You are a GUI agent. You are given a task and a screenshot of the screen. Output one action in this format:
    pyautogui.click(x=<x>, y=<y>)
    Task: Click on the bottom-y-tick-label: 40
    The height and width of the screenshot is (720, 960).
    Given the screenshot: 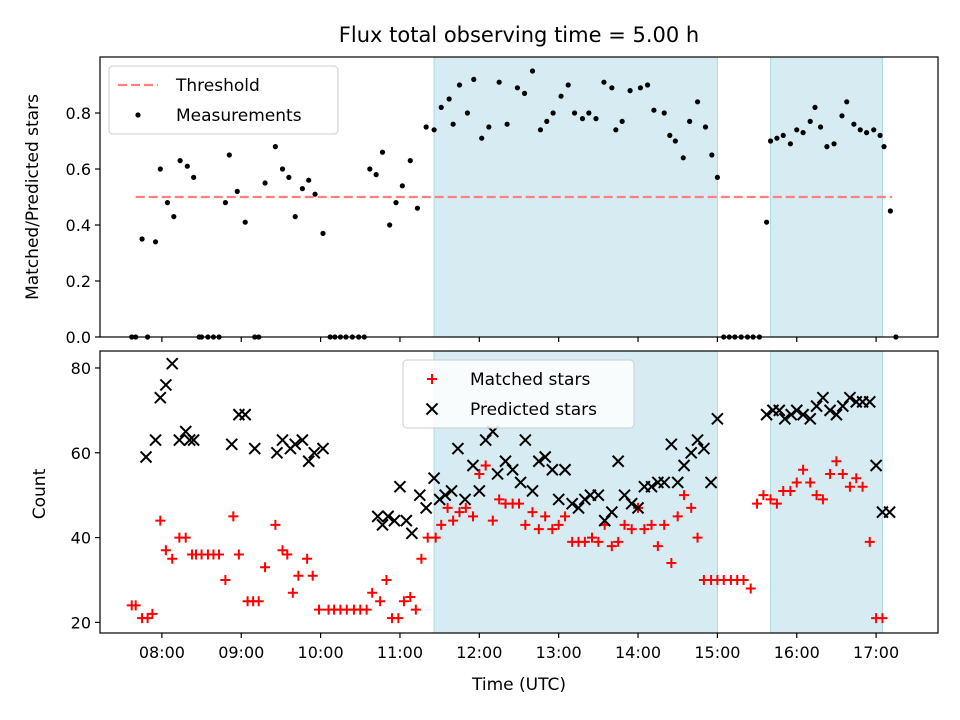 What is the action you would take?
    pyautogui.click(x=81, y=538)
    